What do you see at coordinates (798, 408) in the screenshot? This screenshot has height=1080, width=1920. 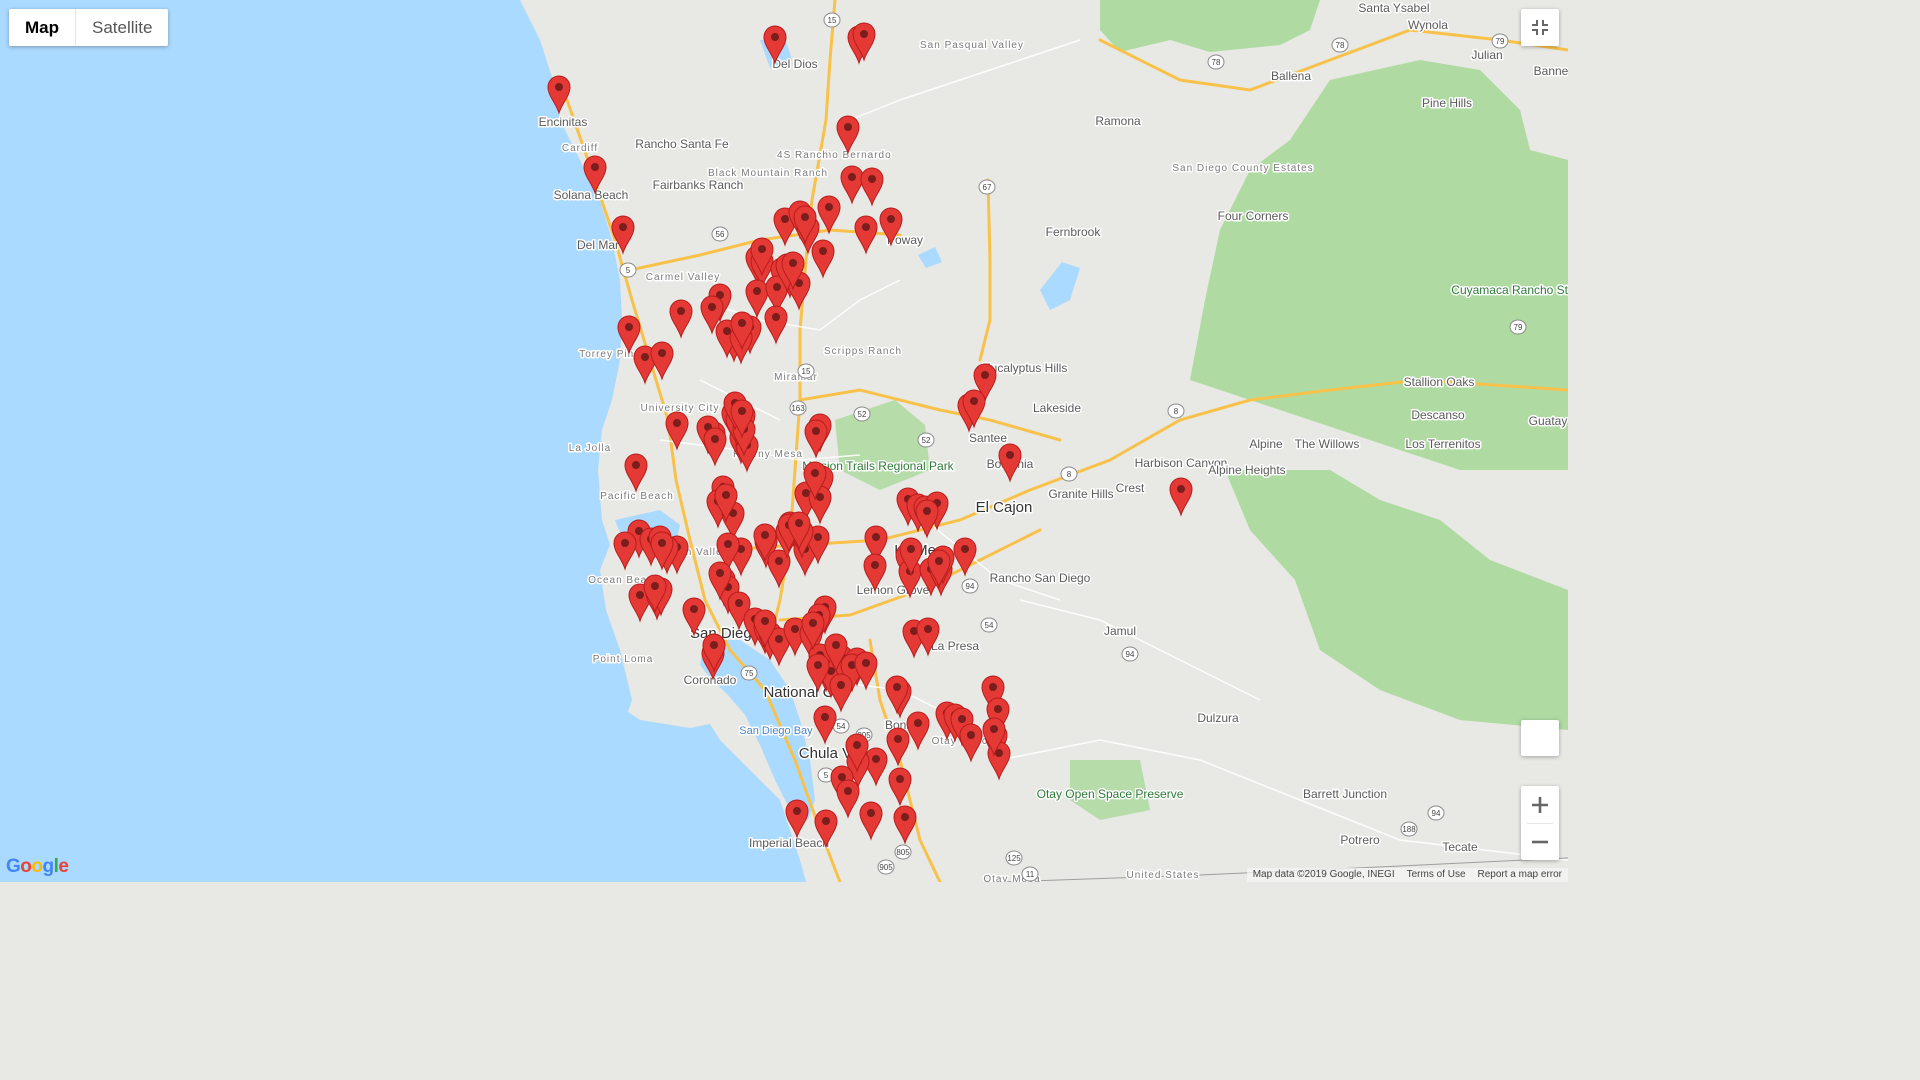 I see `highway-shield: 163` at bounding box center [798, 408].